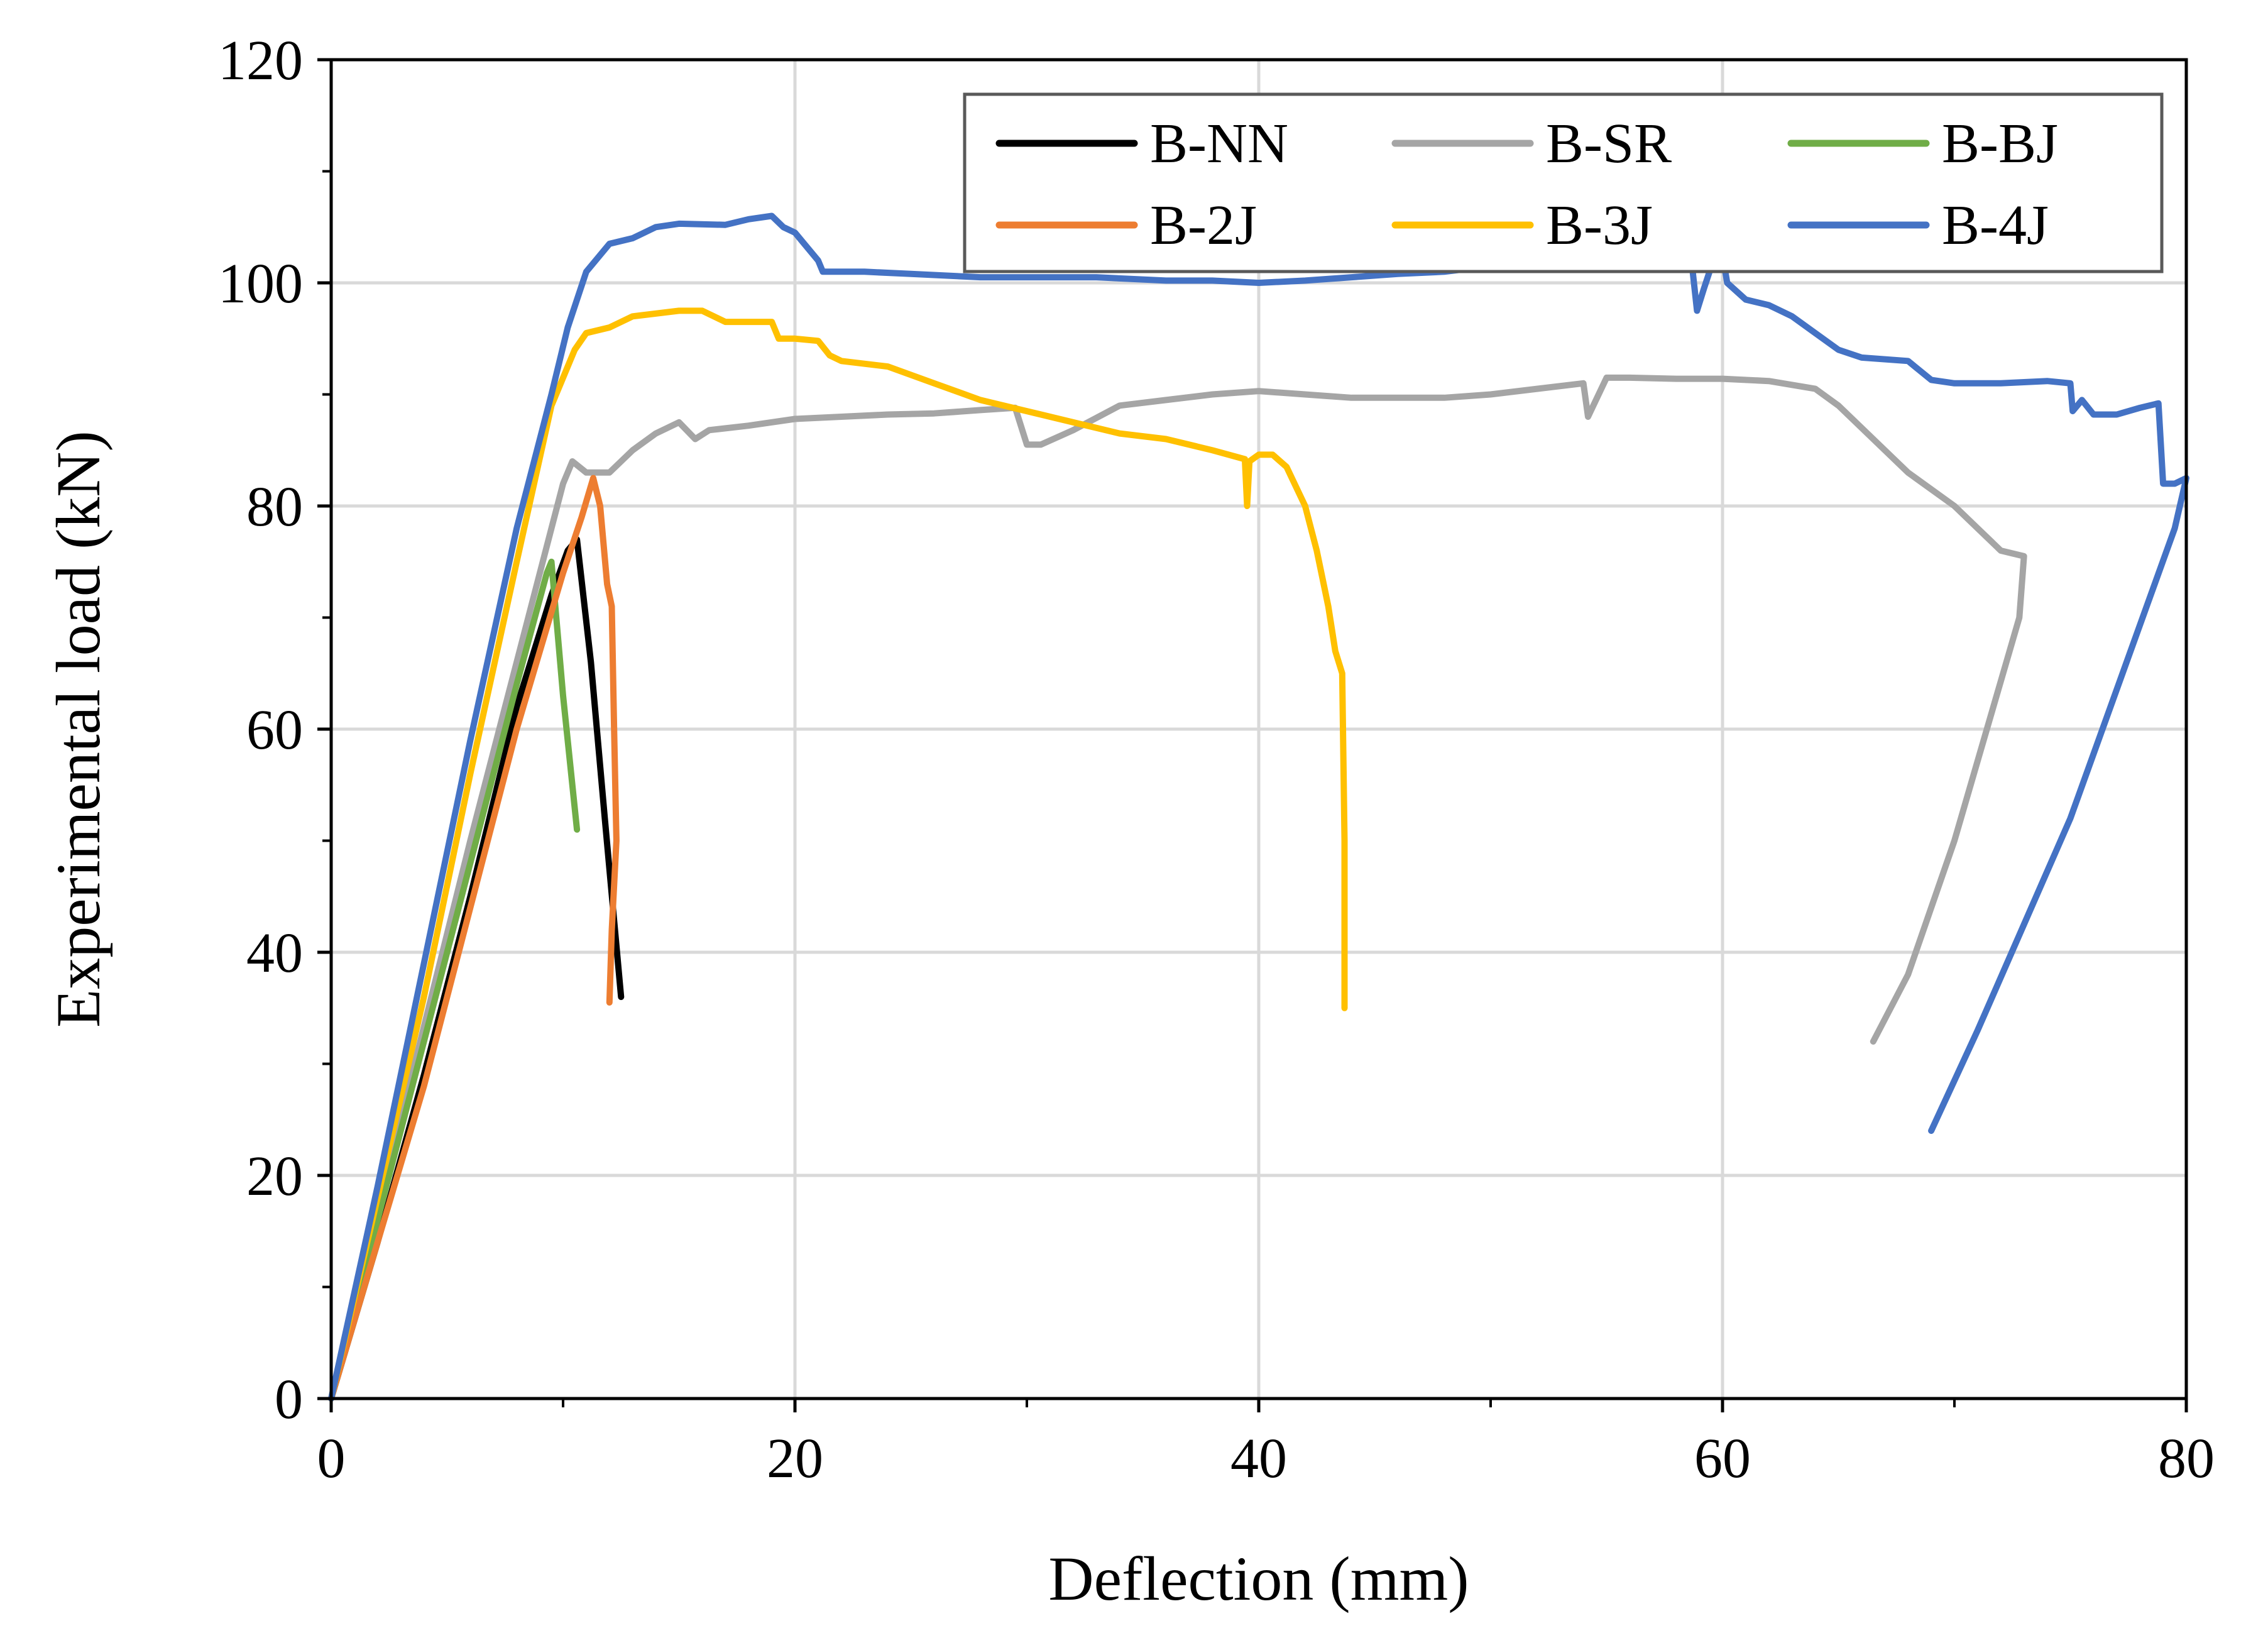  I want to click on series-line-b-bj, so click(454, 980).